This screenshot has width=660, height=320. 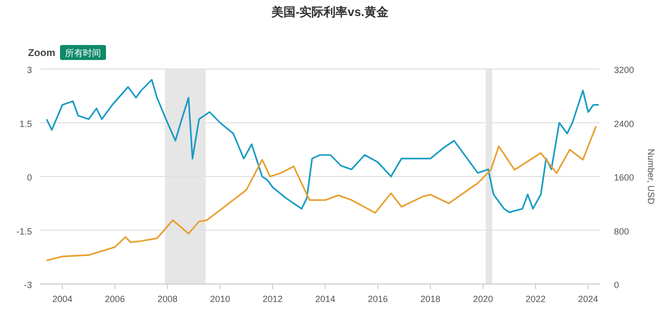 What do you see at coordinates (220, 299) in the screenshot?
I see `x-tick-label: 2010` at bounding box center [220, 299].